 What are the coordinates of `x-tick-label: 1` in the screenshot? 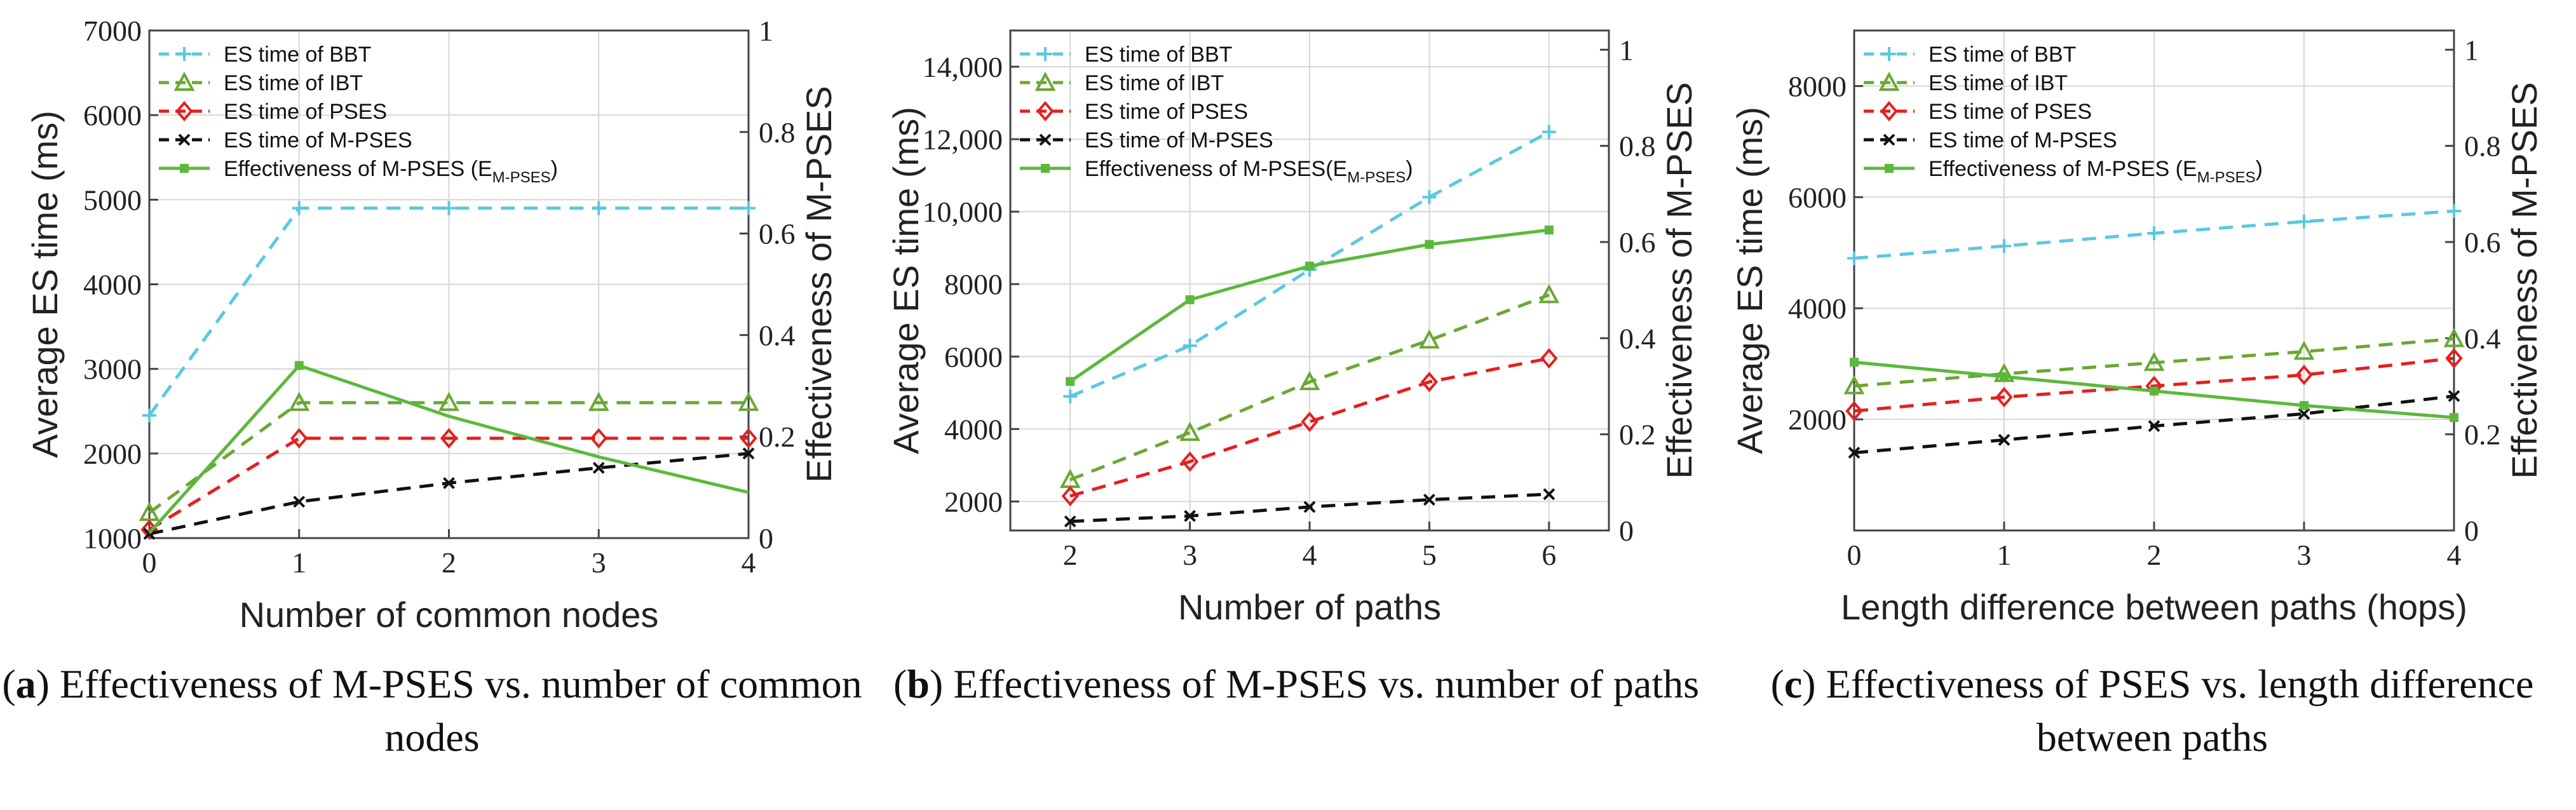 It's located at (2005, 555).